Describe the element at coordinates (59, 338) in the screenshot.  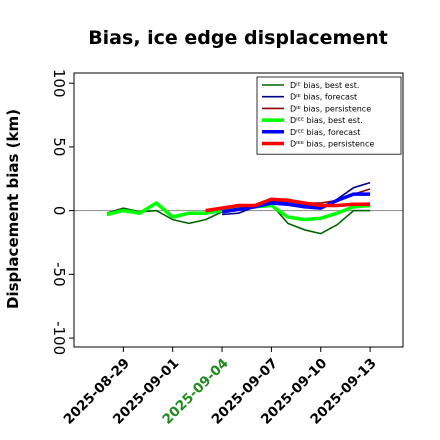
I see `y-tick-label: -100` at that location.